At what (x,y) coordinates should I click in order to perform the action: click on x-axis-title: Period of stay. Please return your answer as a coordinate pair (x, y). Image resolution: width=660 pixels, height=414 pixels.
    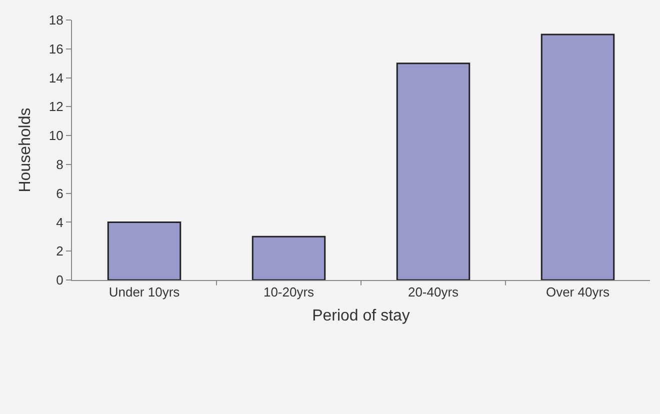
    Looking at the image, I should click on (361, 315).